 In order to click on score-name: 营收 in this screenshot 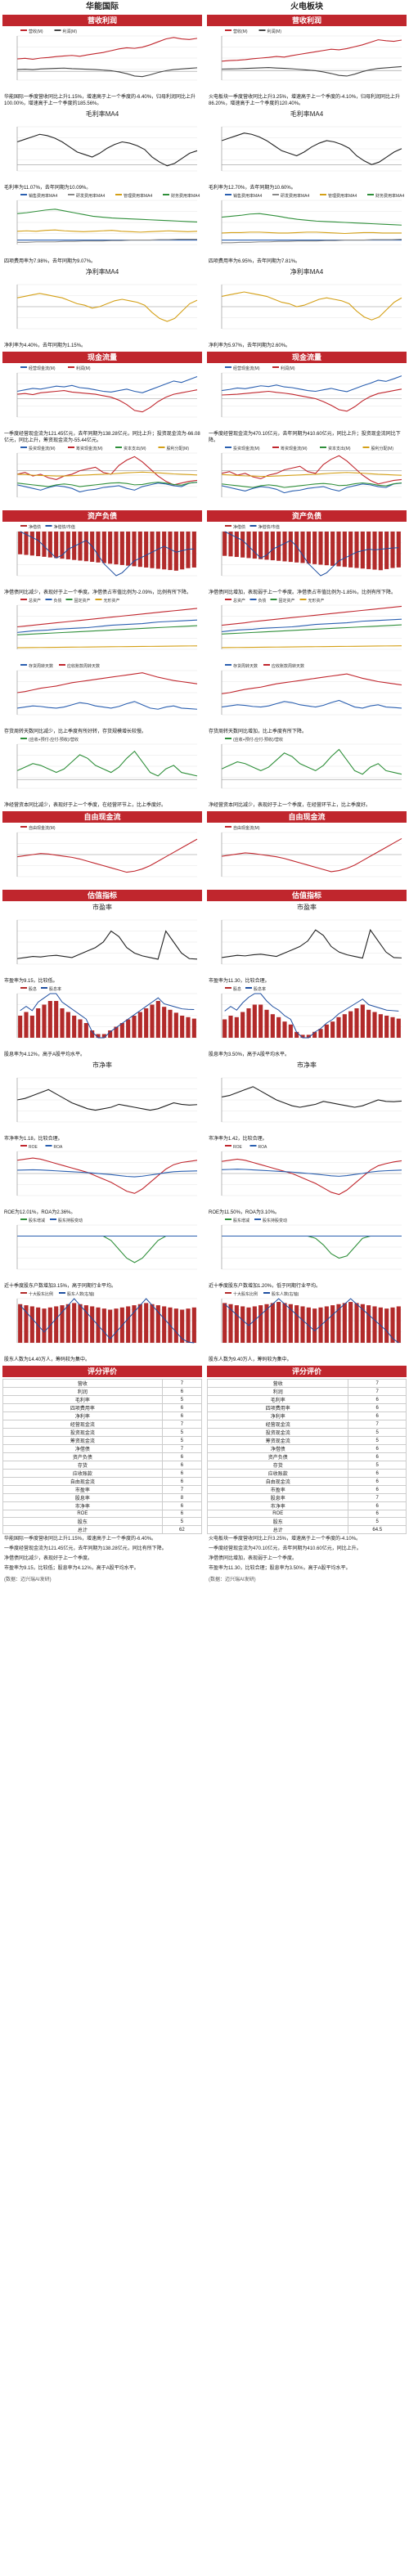, I will do `click(277, 1383)`.